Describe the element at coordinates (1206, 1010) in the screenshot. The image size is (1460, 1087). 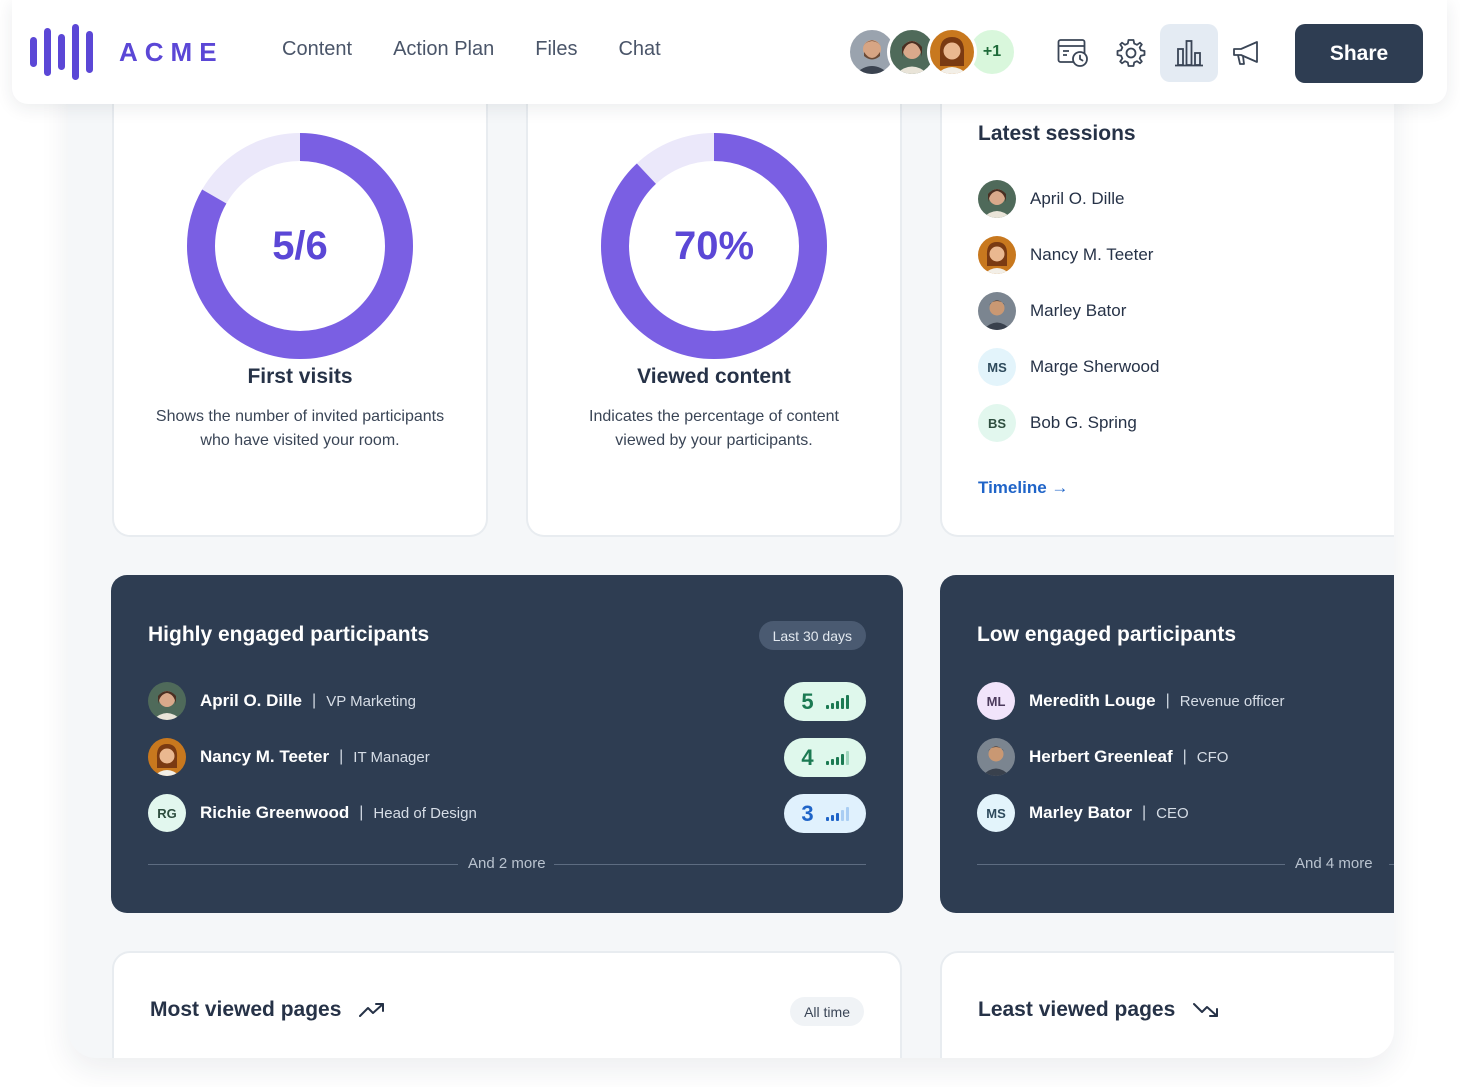
I see `trend-down-icon` at that location.